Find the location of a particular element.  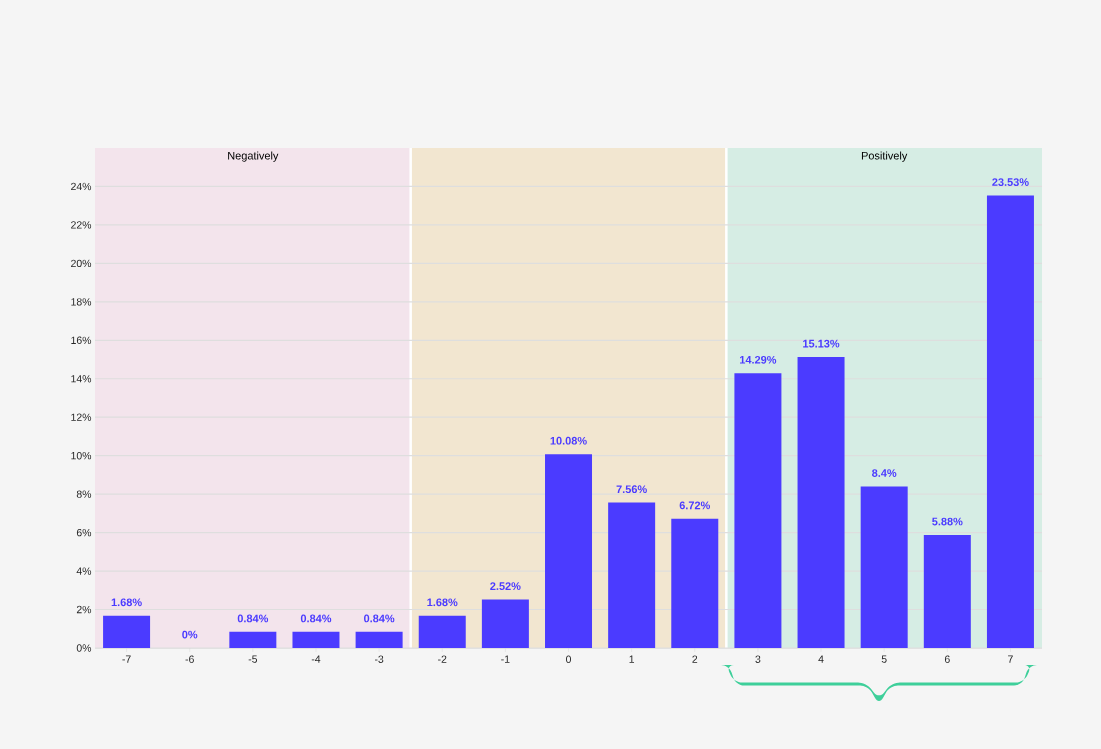

x-tick-label: 4 is located at coordinates (821, 659).